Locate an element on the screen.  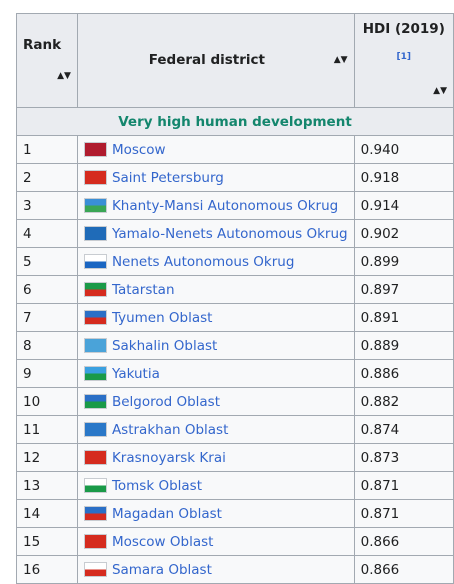
table-row: 3 Khanty-Mansi Autonomous Okrug 0.914 is located at coordinates (235, 205).